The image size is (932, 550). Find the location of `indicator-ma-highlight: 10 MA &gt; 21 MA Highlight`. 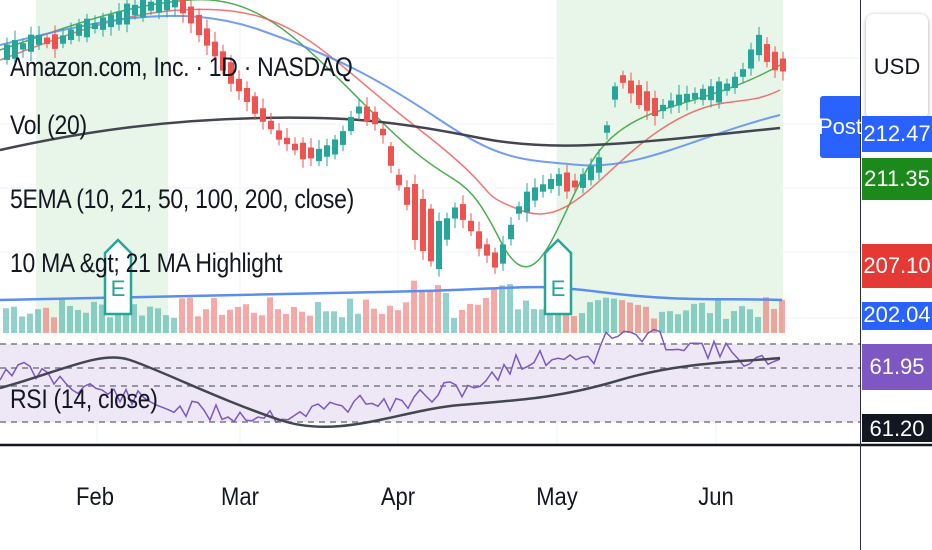

indicator-ma-highlight: 10 MA &gt; 21 MA Highlight is located at coordinates (146, 263).